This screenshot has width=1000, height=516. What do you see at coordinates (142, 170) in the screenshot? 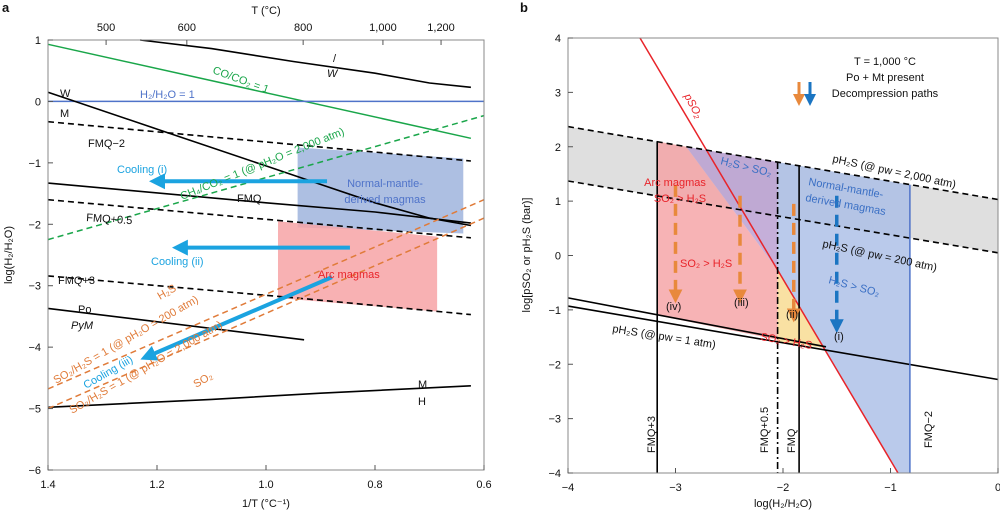
I see `label-cooling-i: Cooling (i)` at bounding box center [142, 170].